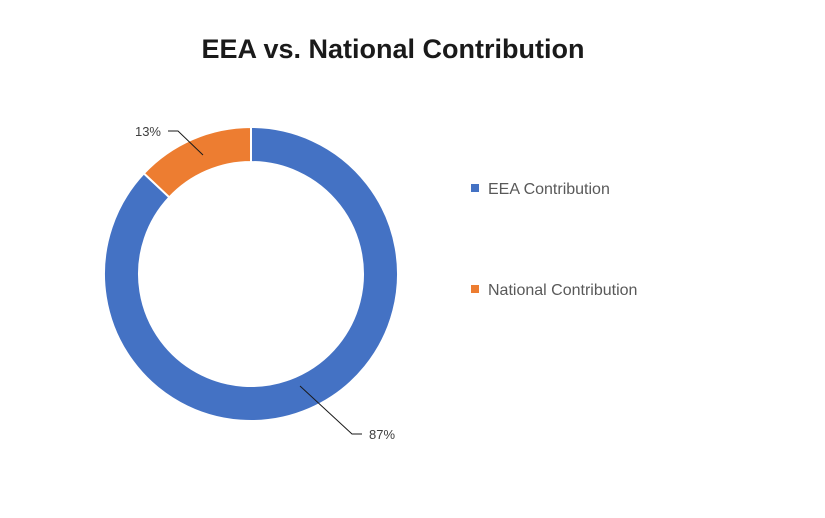 The width and height of the screenshot is (825, 518). Describe the element at coordinates (148, 131) in the screenshot. I see `data-label-national-contribution: 13%` at that location.